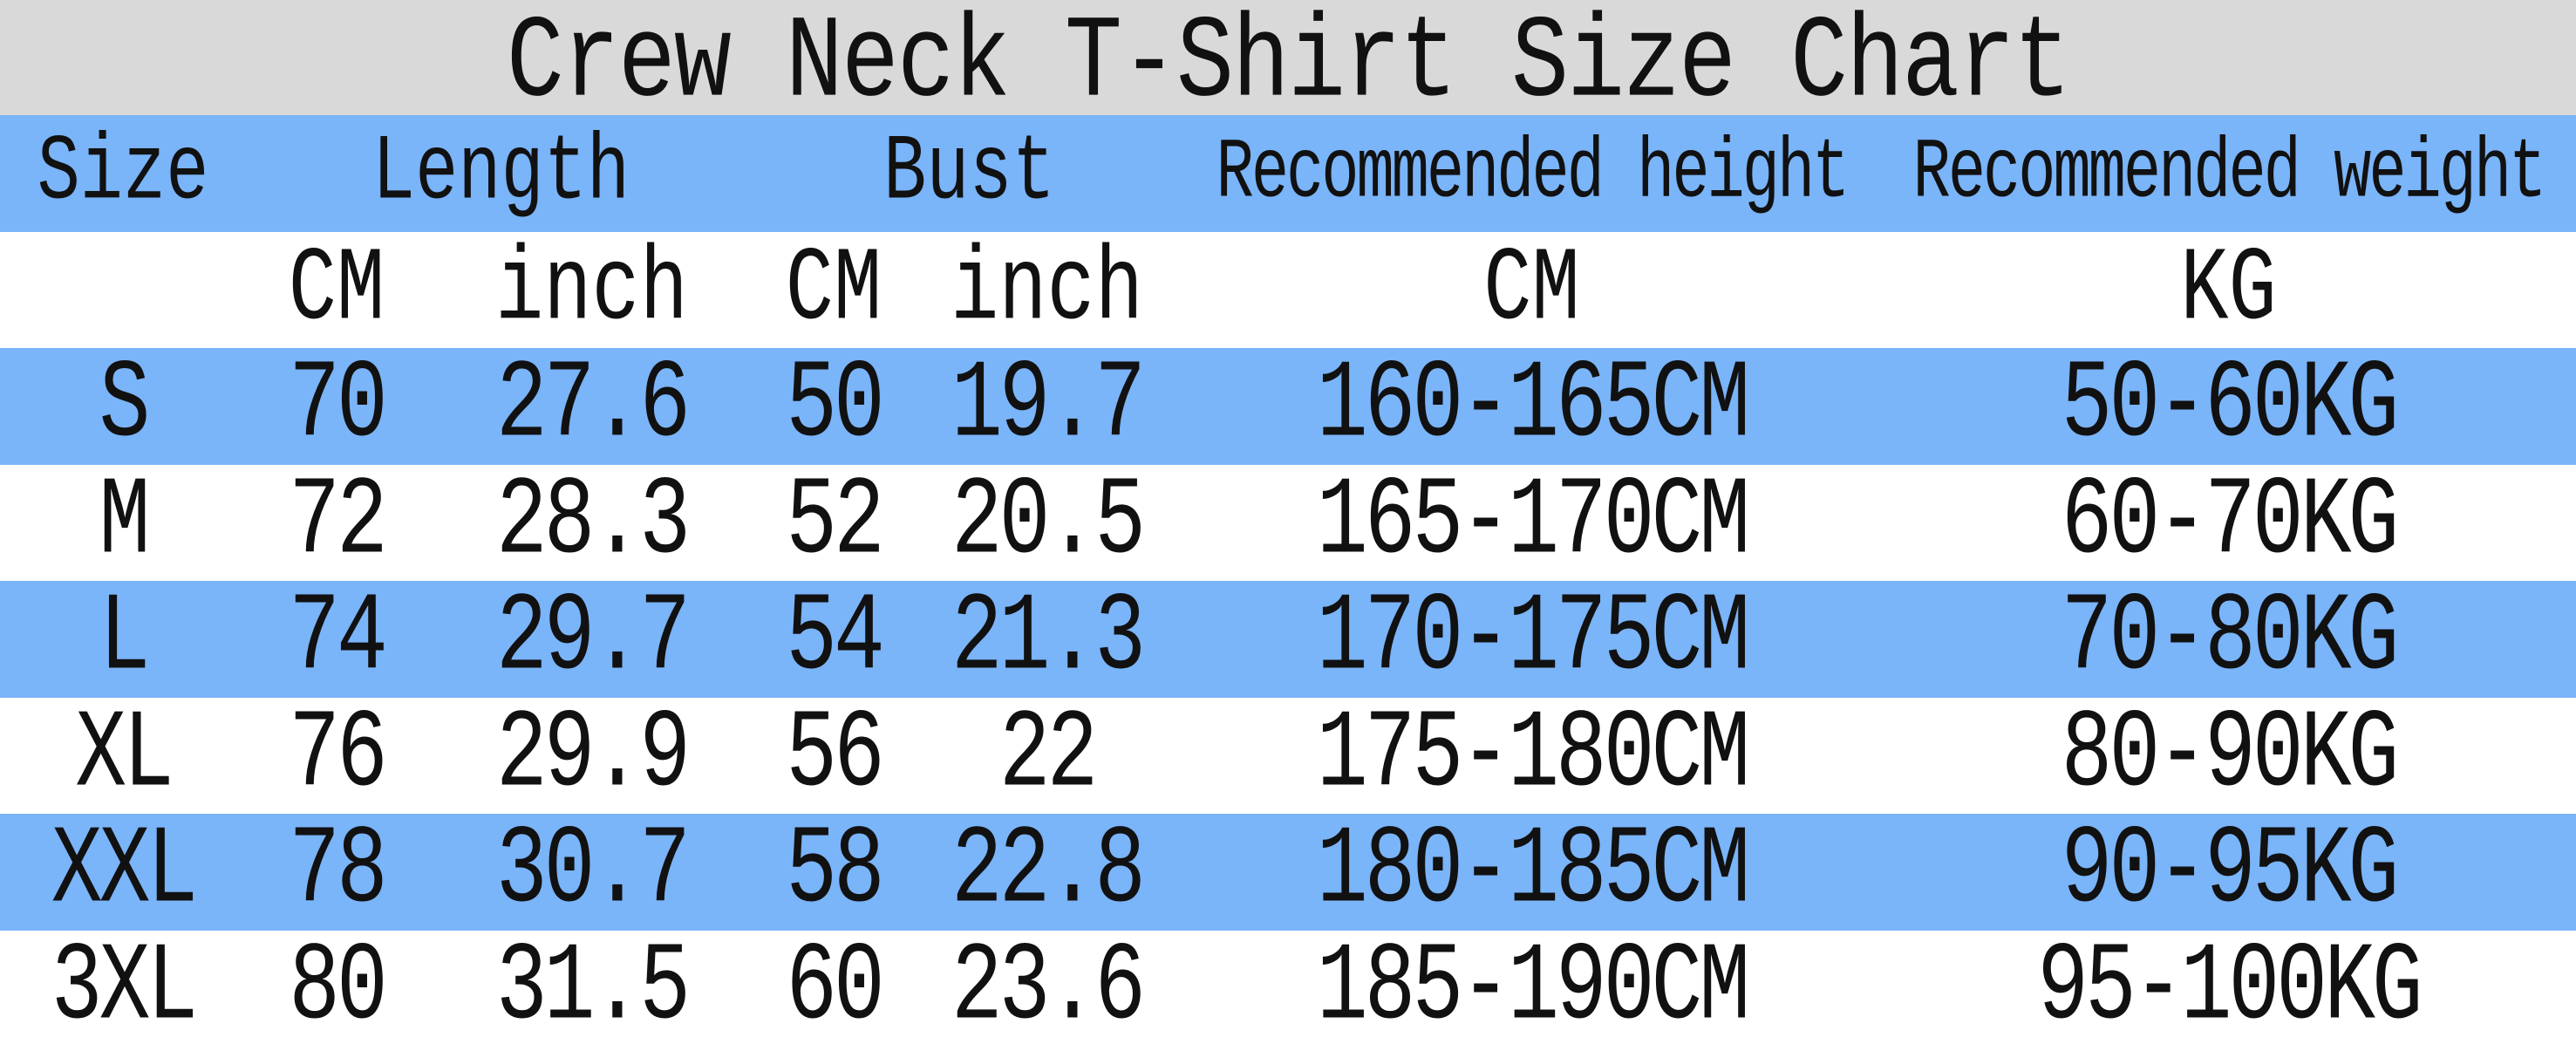 This screenshot has height=1051, width=2576. I want to click on header-height: Recommended height, so click(1532, 173).